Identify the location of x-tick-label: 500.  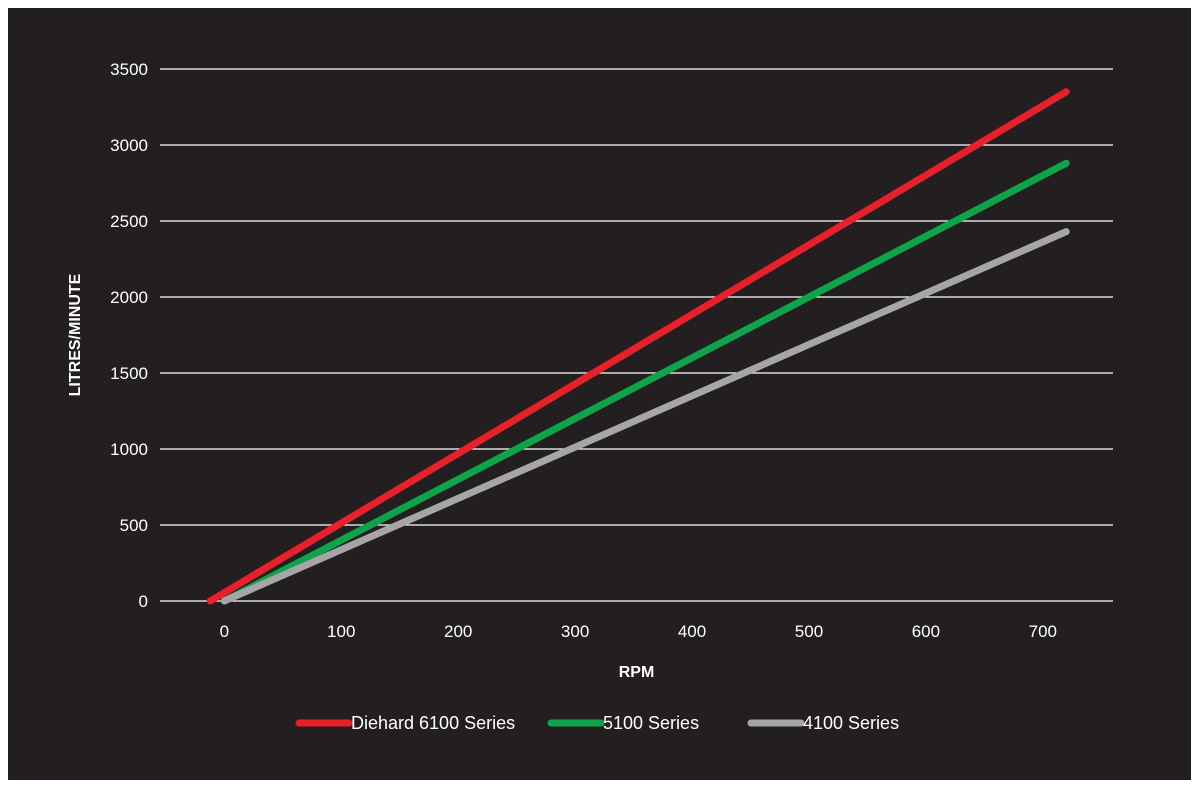
(809, 631).